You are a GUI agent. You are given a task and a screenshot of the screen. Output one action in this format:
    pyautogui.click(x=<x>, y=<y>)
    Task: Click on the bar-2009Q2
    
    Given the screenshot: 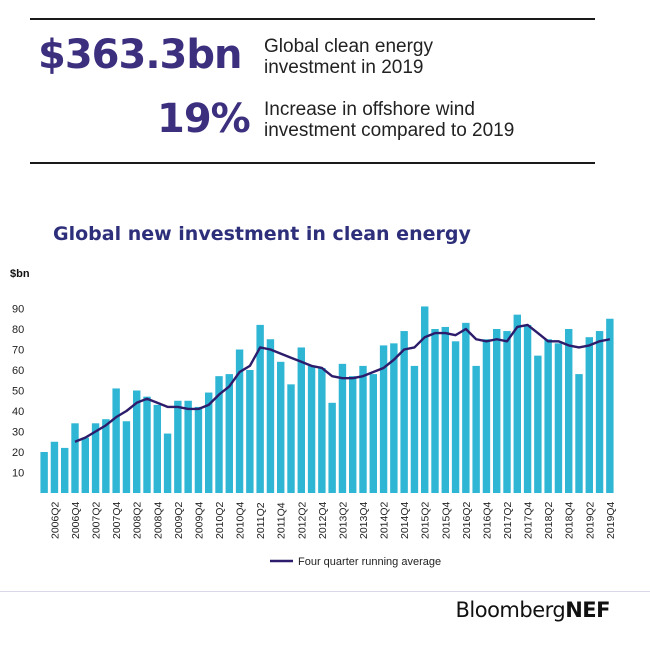 What is the action you would take?
    pyautogui.click(x=178, y=446)
    